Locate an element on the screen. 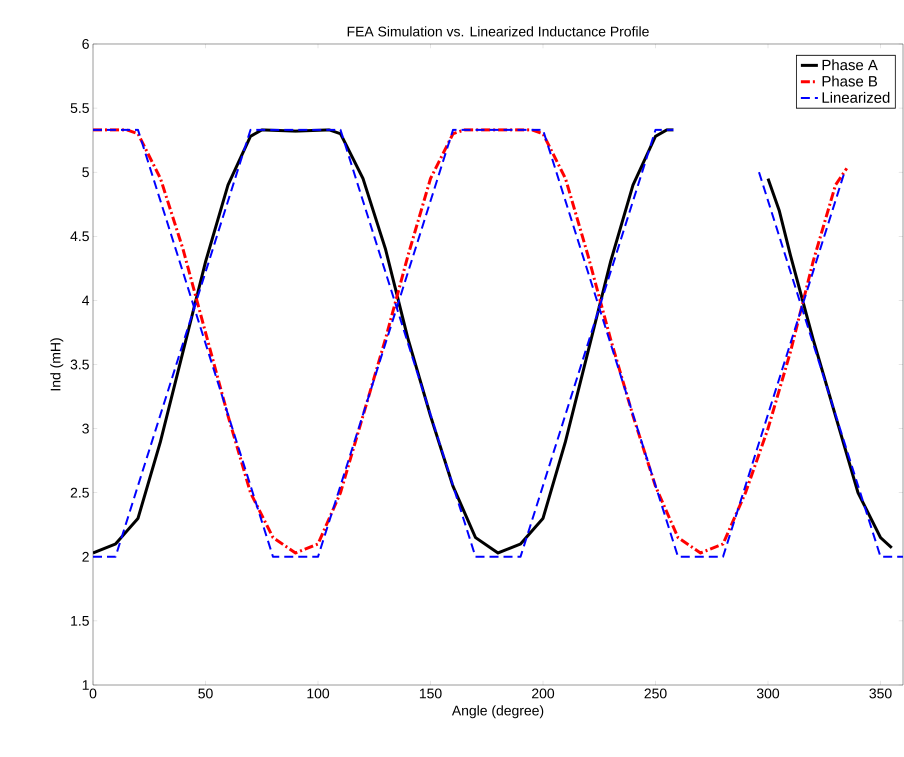  y-tick-label: 3.5 is located at coordinates (79, 365).